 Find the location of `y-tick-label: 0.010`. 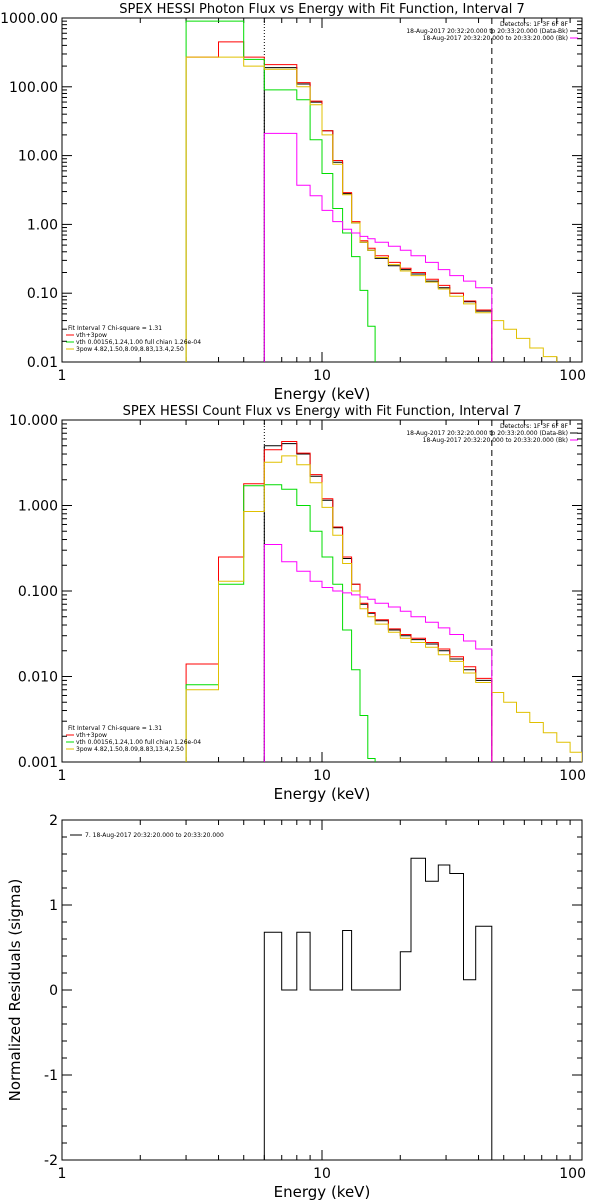

y-tick-label: 0.010 is located at coordinates (38, 678).